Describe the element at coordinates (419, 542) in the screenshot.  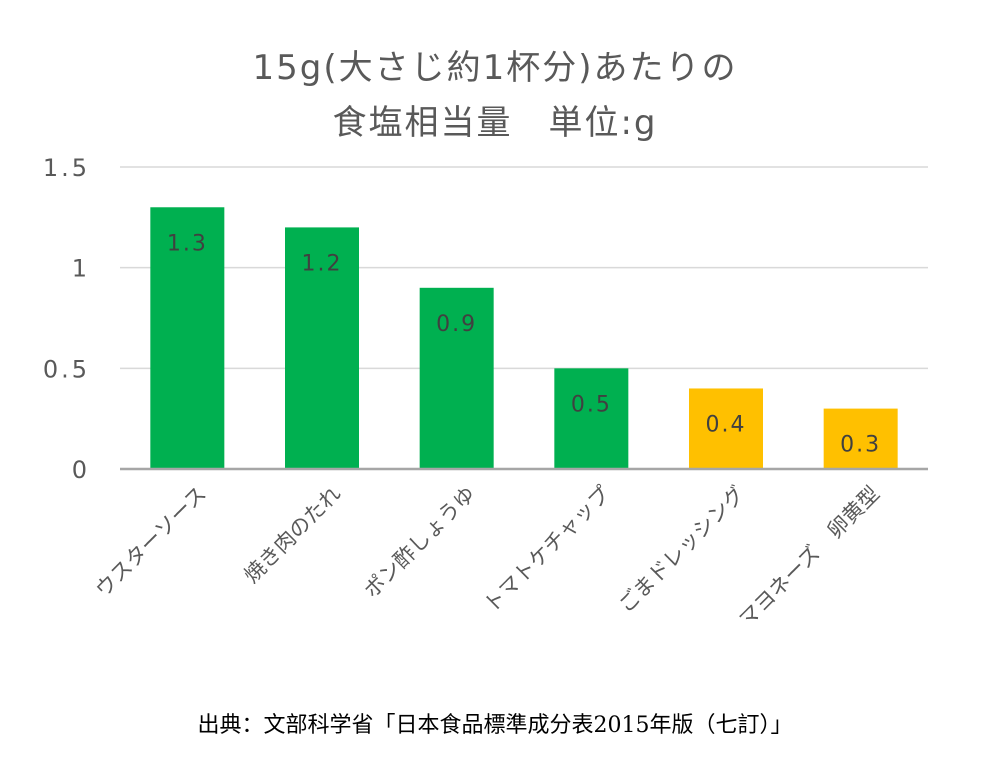
I see `x-tick-label: ポン酢しょうゆ` at that location.